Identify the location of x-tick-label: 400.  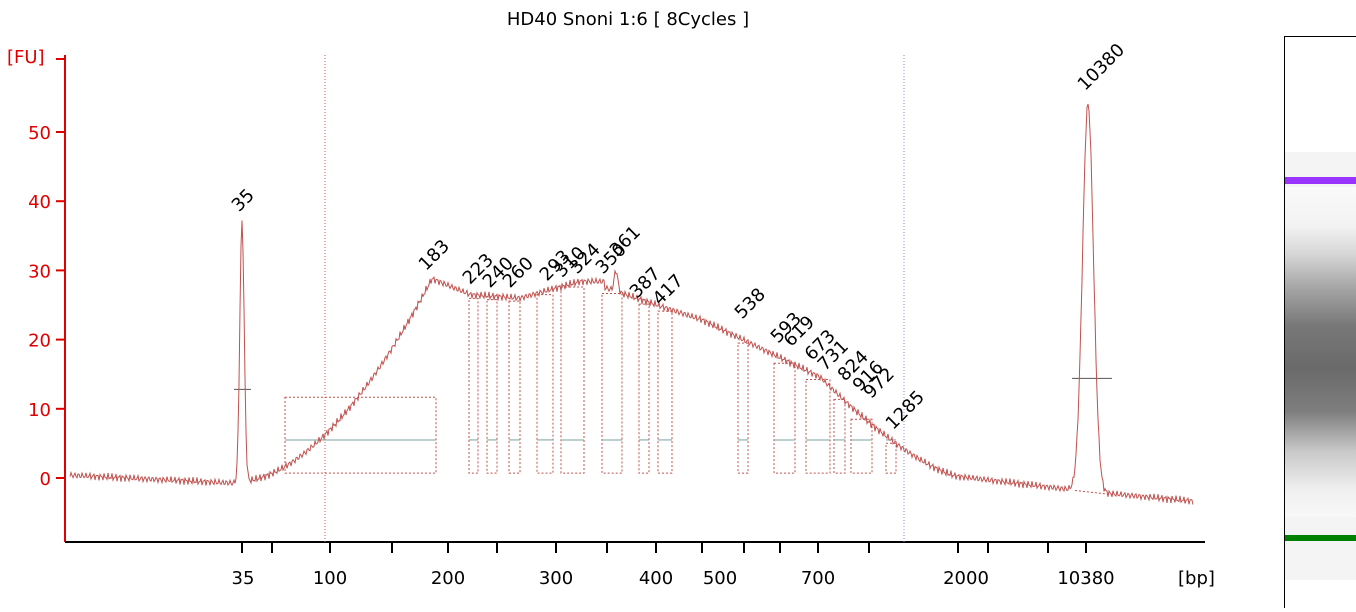
(656, 578).